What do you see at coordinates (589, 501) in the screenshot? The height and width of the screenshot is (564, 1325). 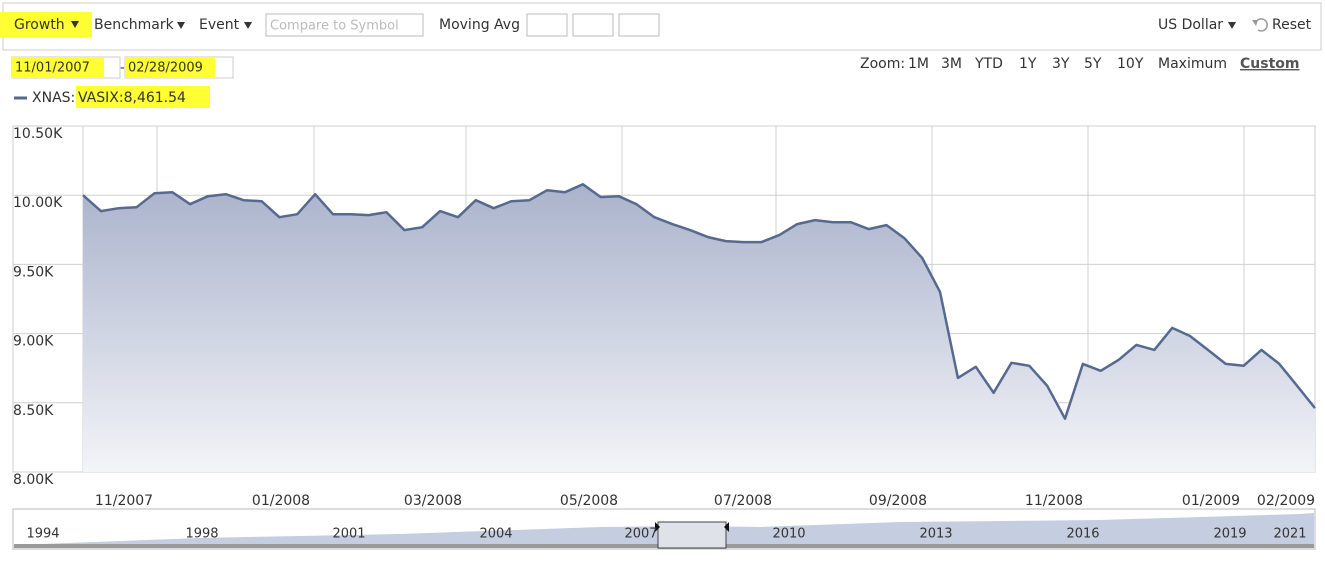 I see `x-tick-label: 05/2008` at bounding box center [589, 501].